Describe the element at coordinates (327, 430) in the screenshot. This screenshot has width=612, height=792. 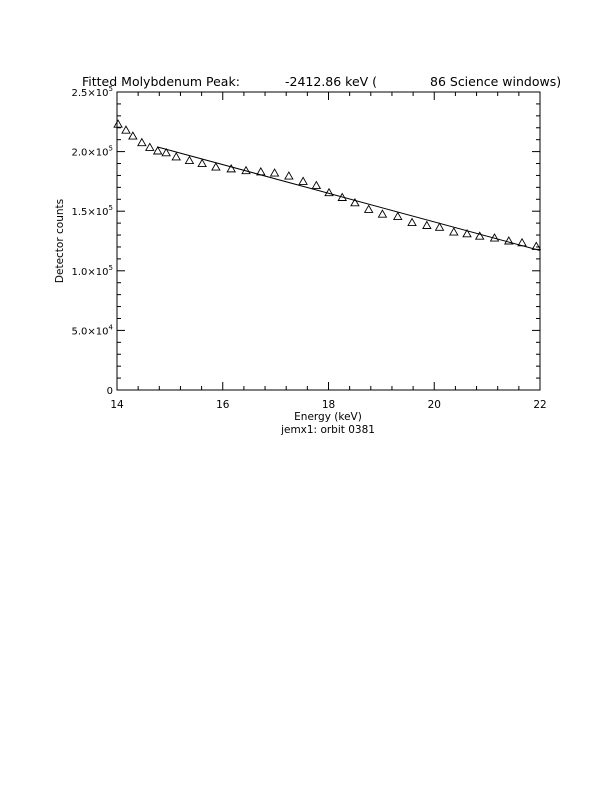
I see `chart-subtitle: jemx1: orbit 0381` at that location.